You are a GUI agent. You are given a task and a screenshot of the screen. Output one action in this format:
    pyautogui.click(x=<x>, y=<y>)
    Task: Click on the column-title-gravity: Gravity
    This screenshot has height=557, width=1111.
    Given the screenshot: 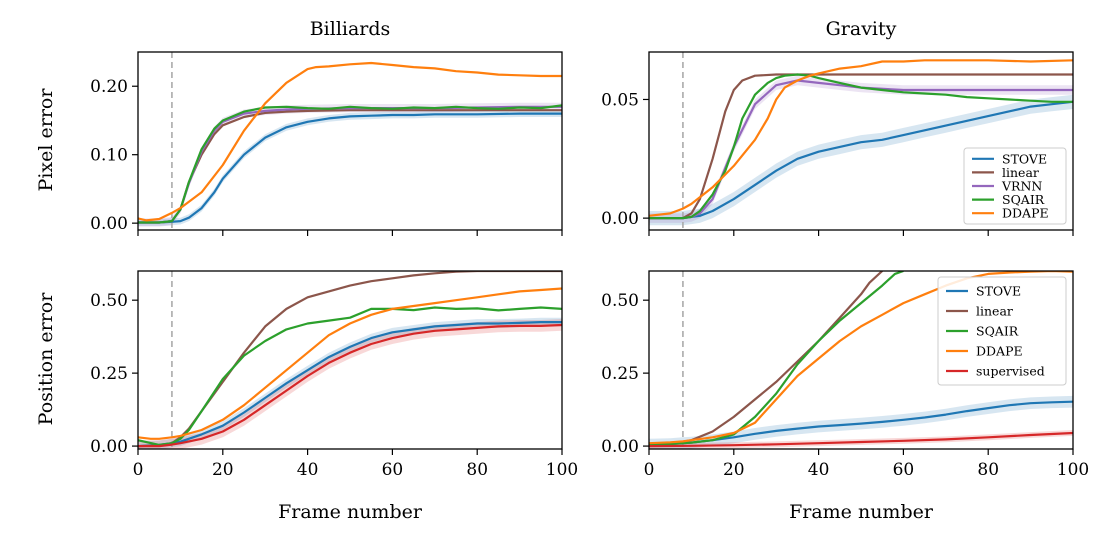 What is the action you would take?
    pyautogui.click(x=861, y=29)
    